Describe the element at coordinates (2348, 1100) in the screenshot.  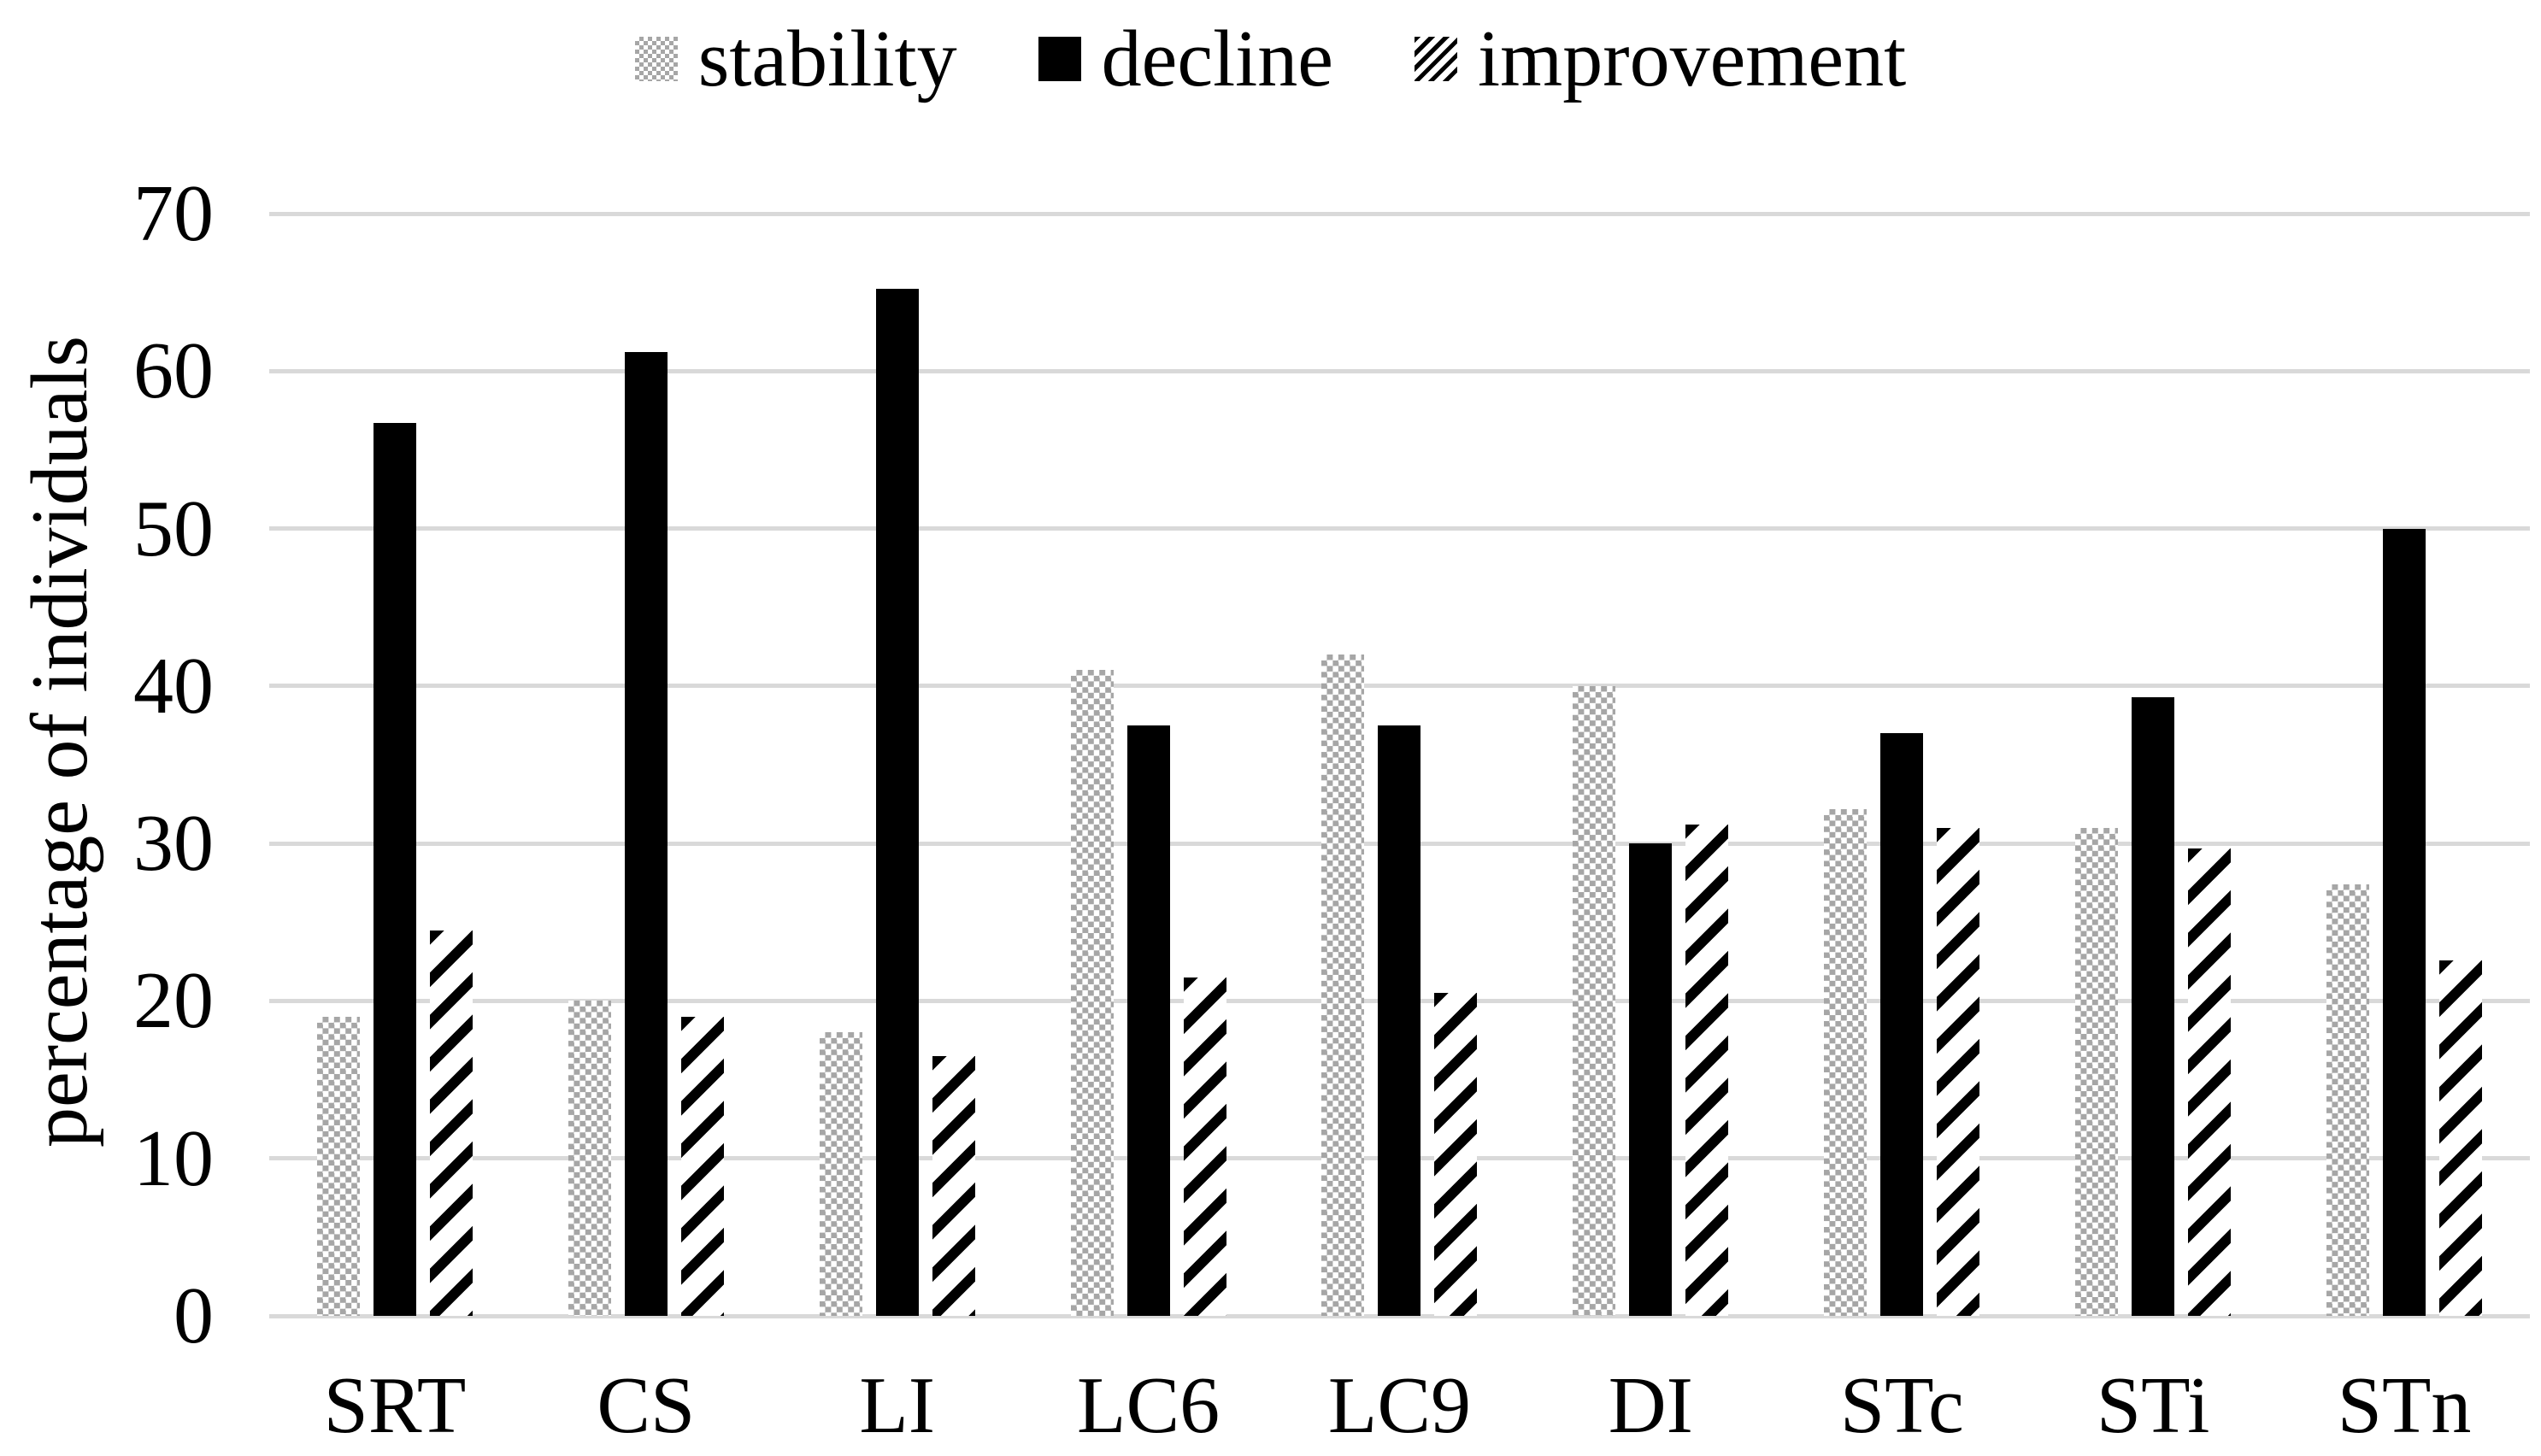
I see `bar-STn-stability` at that location.